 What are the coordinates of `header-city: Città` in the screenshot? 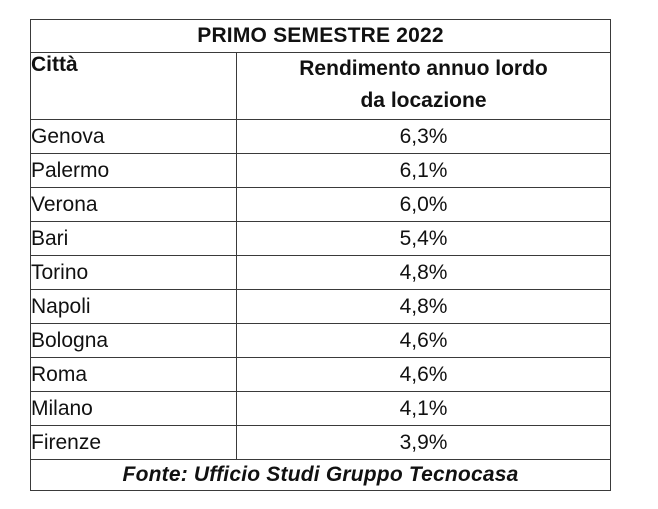 It's located at (134, 86).